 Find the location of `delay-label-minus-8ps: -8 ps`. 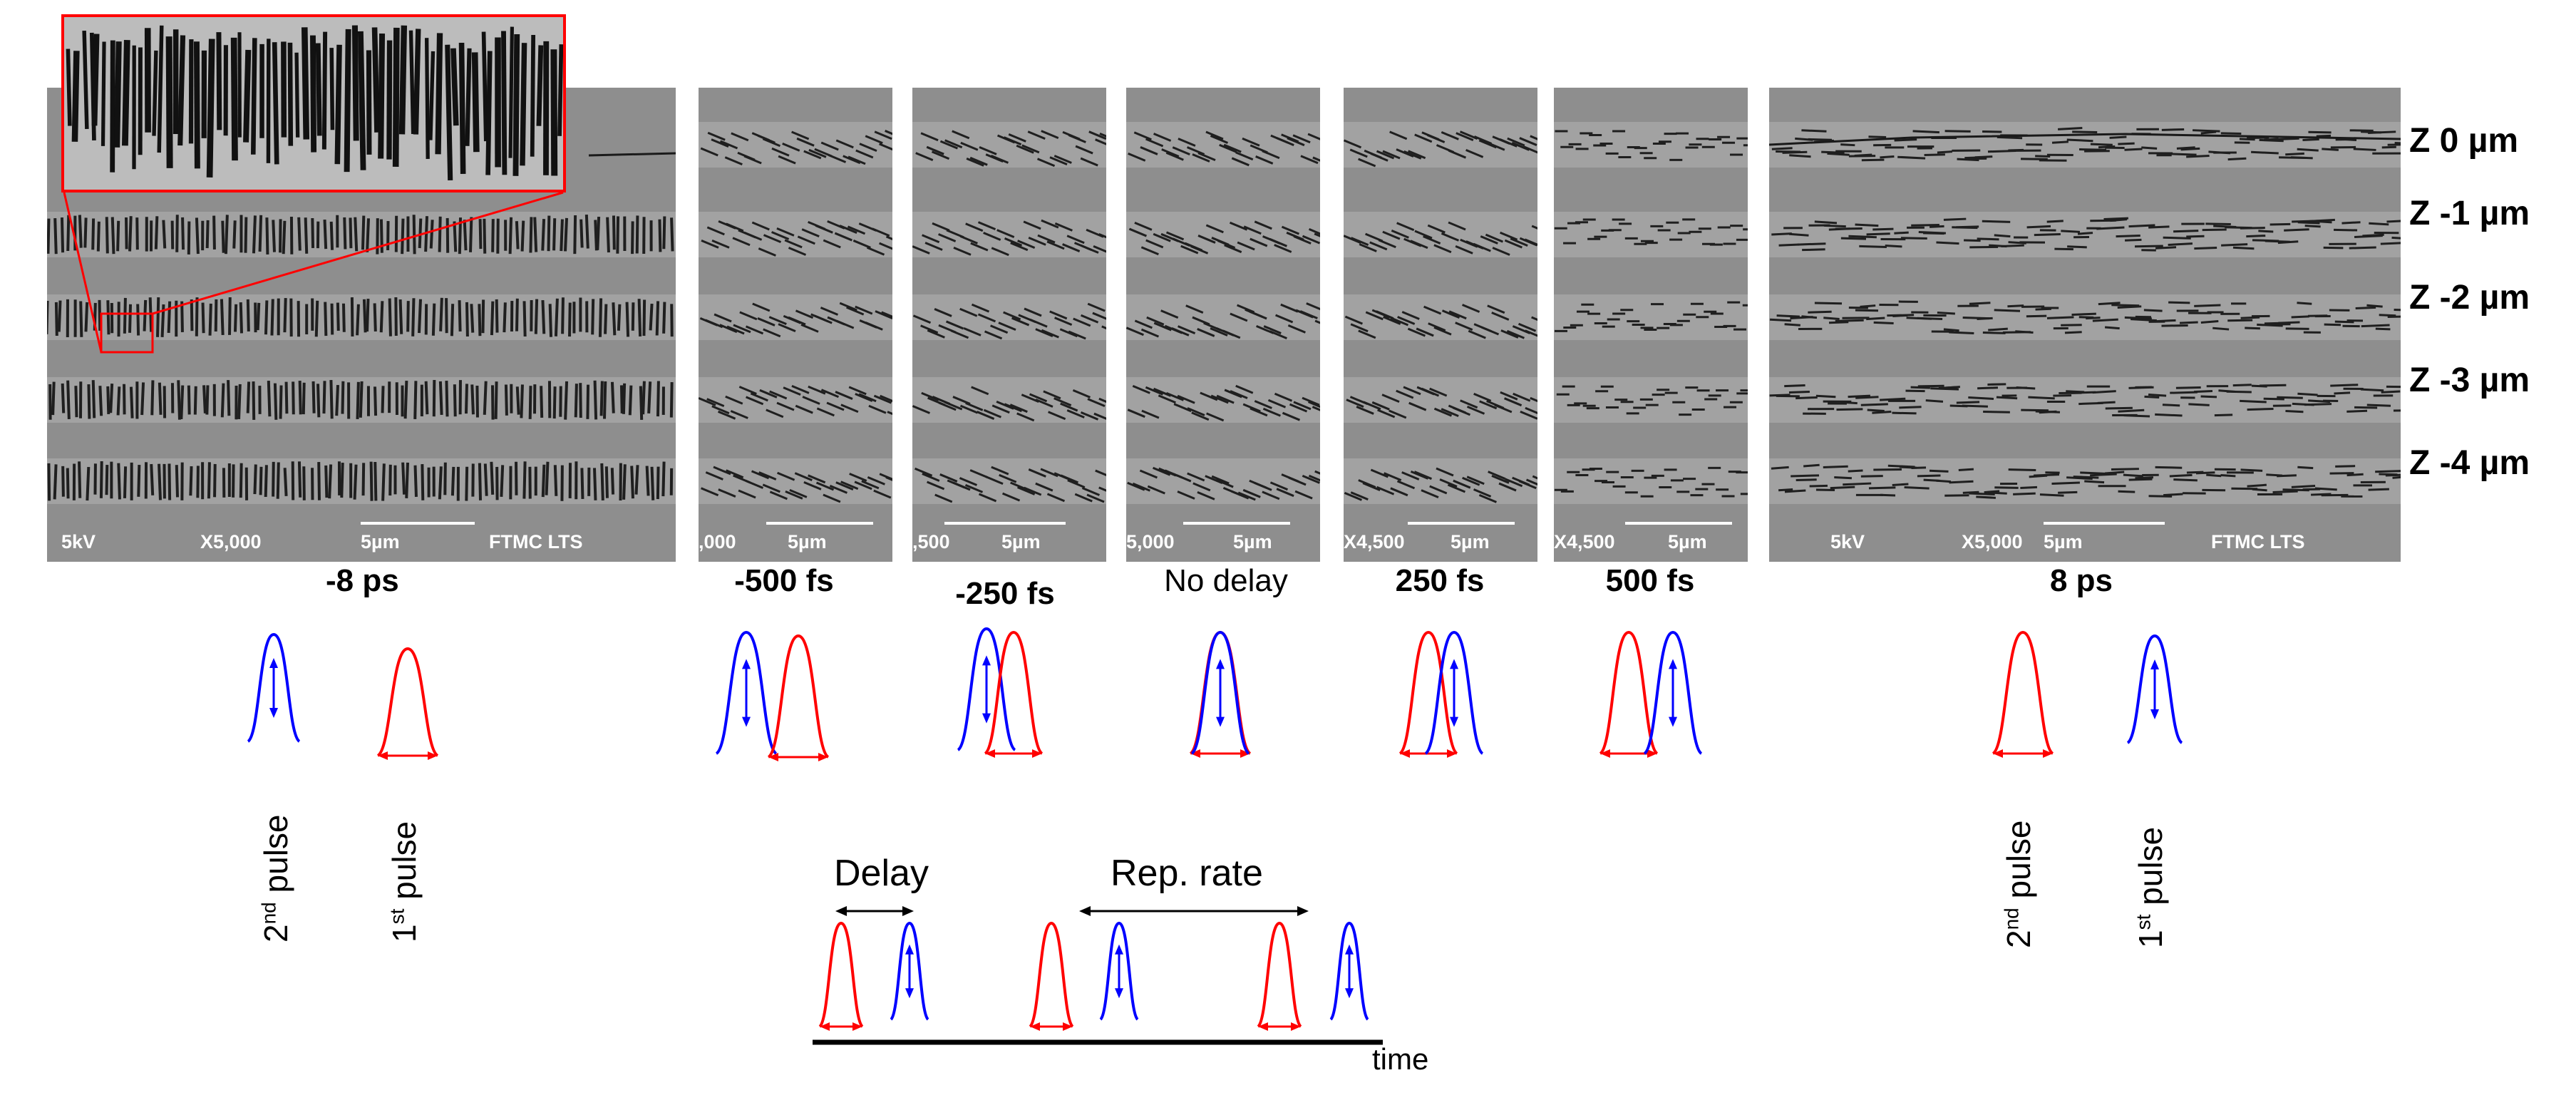

delay-label-minus-8ps: -8 ps is located at coordinates (362, 580).